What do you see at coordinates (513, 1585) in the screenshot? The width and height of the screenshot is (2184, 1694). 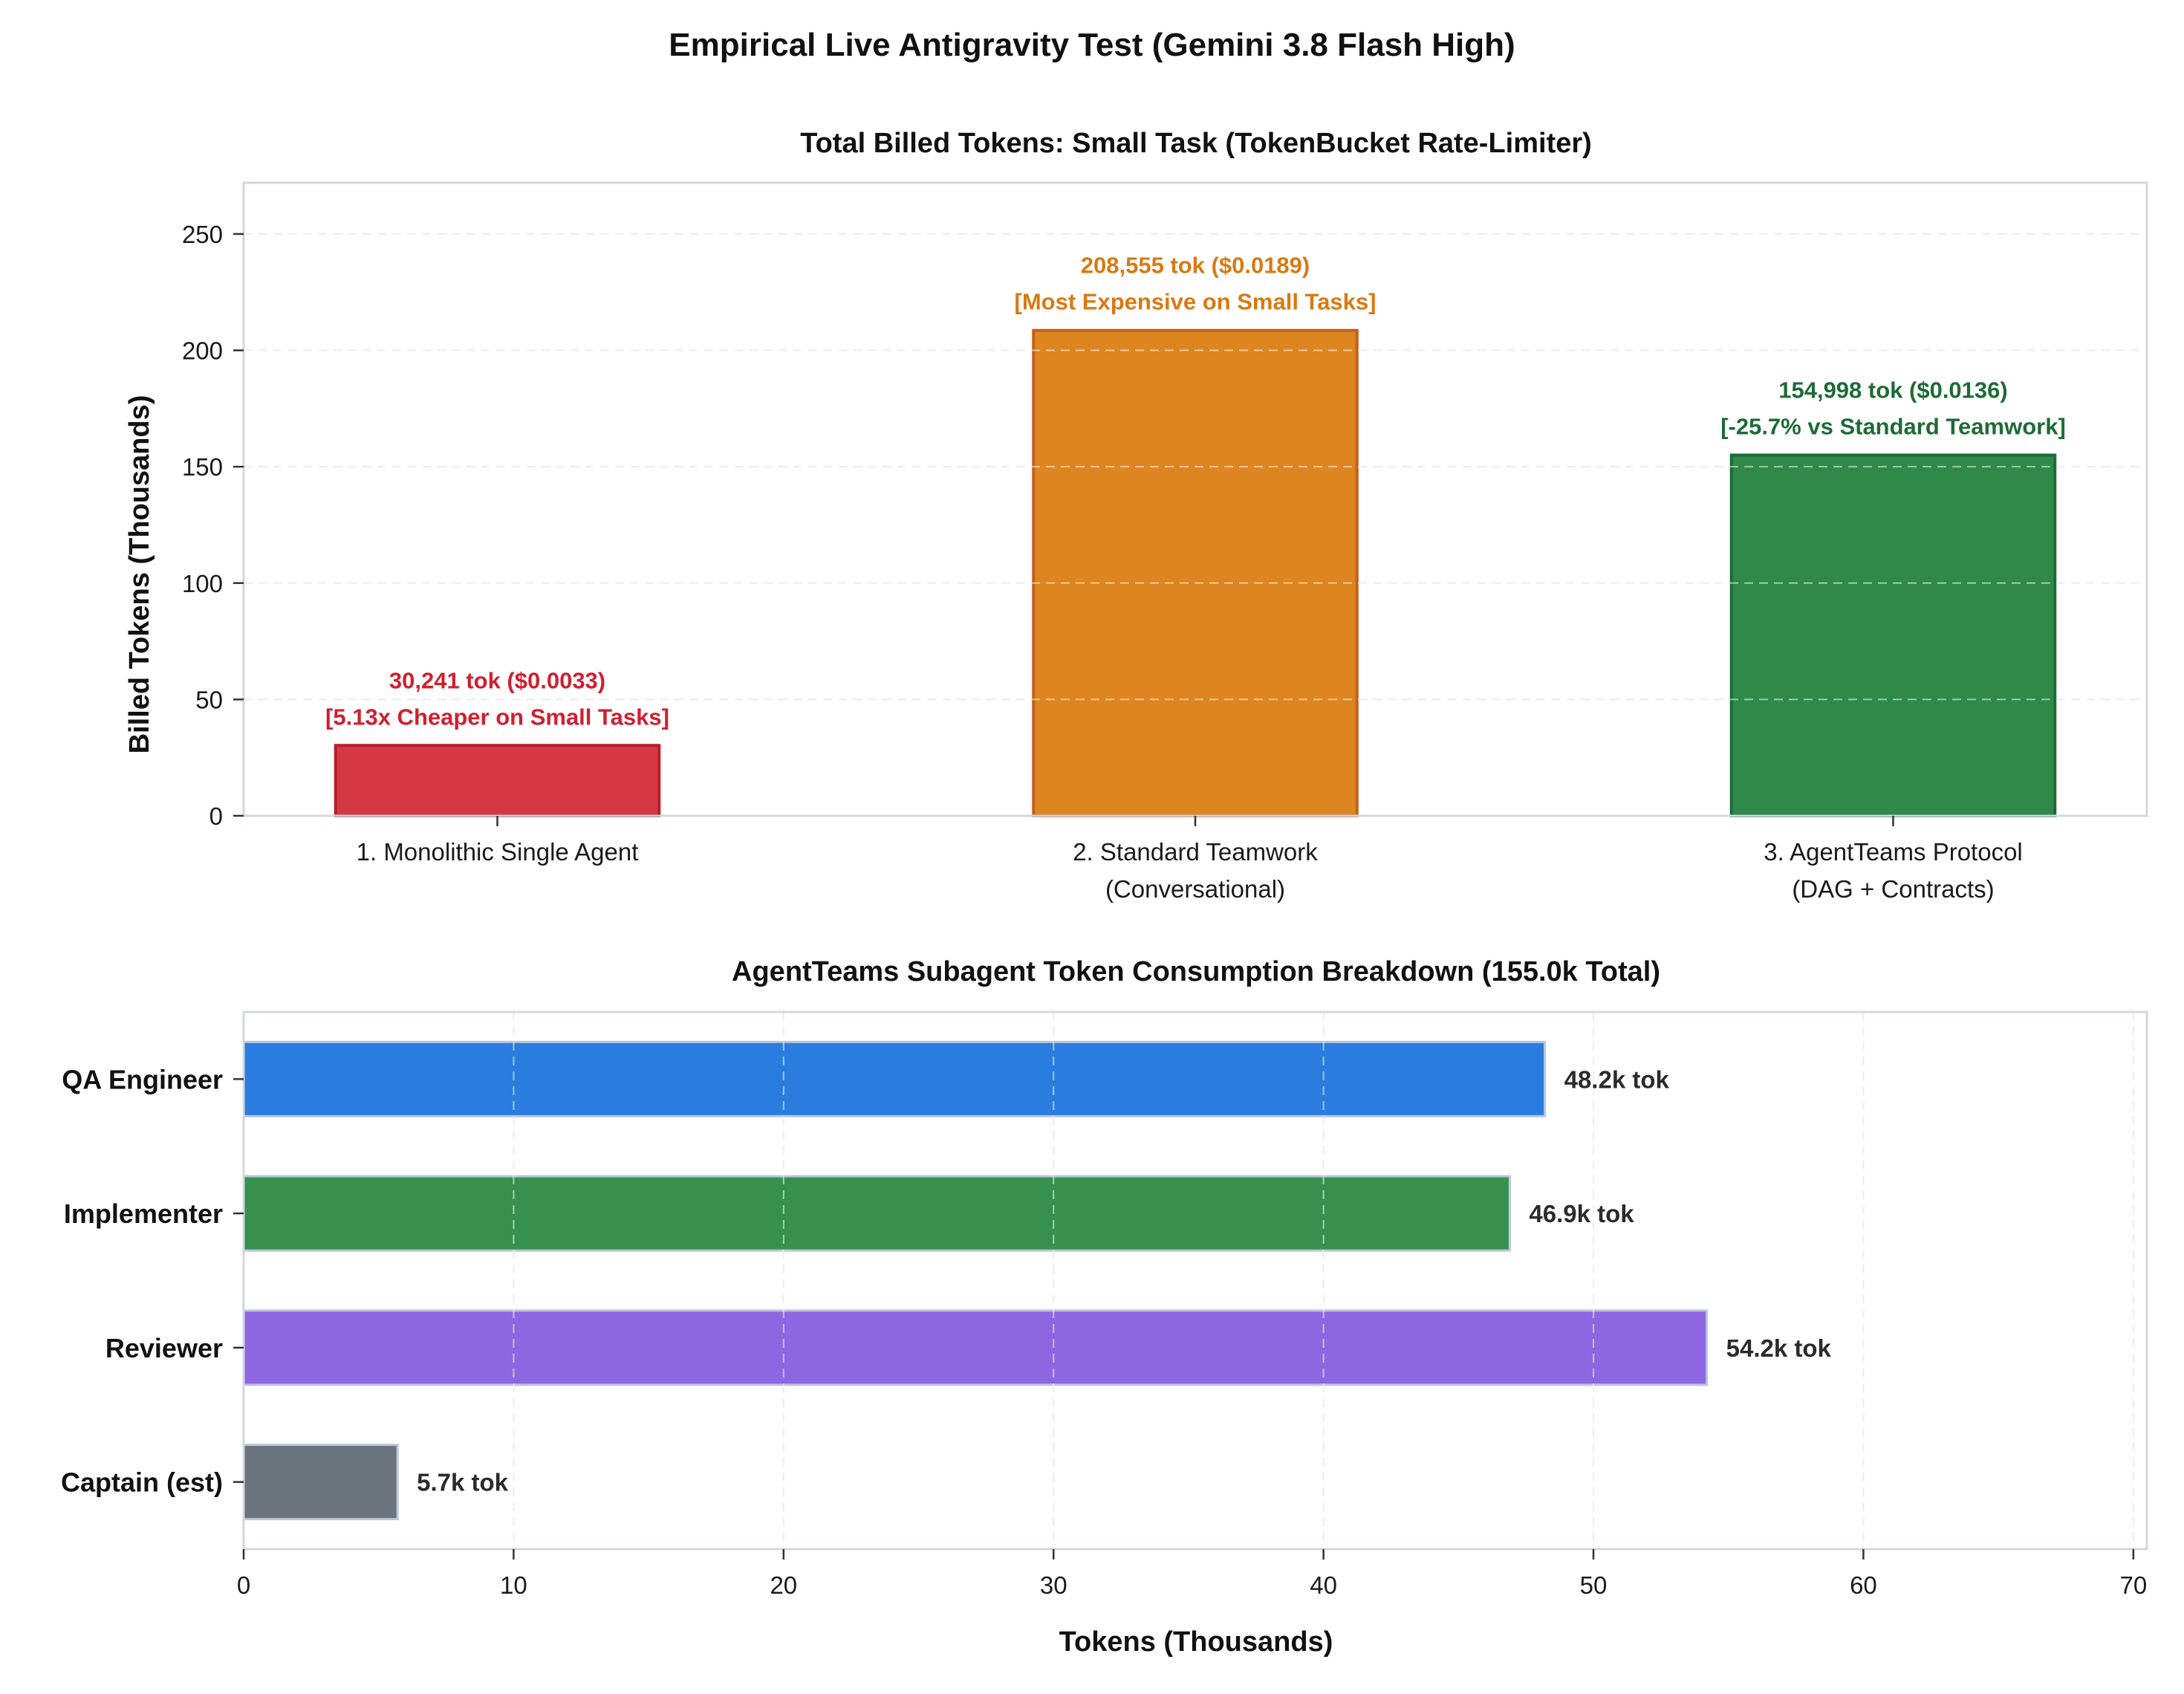 I see `bottom-xtick-label-1: 10` at bounding box center [513, 1585].